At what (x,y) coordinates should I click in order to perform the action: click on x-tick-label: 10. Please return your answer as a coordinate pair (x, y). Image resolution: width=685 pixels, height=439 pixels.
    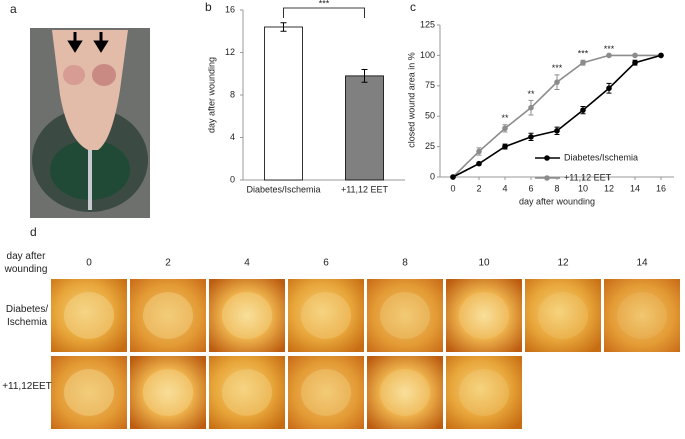
    Looking at the image, I should click on (583, 188).